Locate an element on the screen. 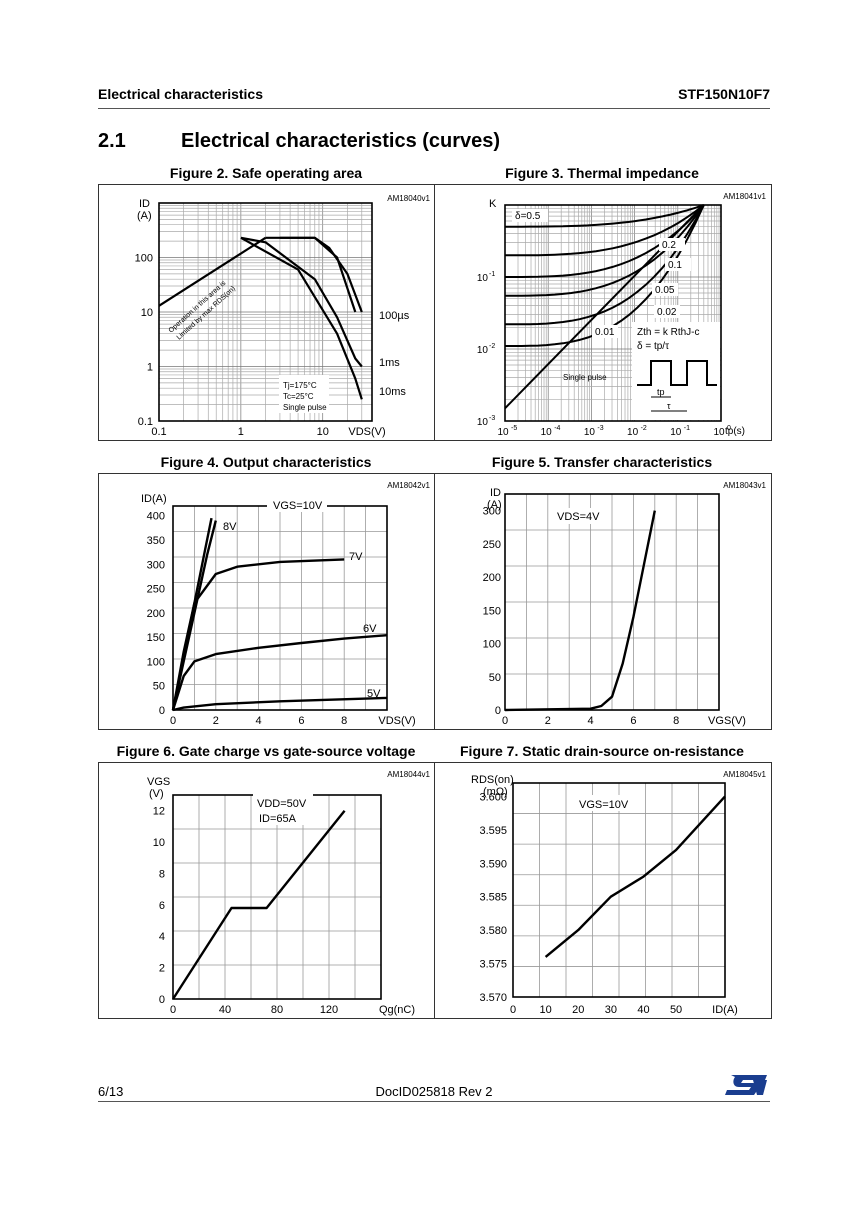 The height and width of the screenshot is (1228, 868). fig4-code: AM18042v1 is located at coordinates (408, 485).